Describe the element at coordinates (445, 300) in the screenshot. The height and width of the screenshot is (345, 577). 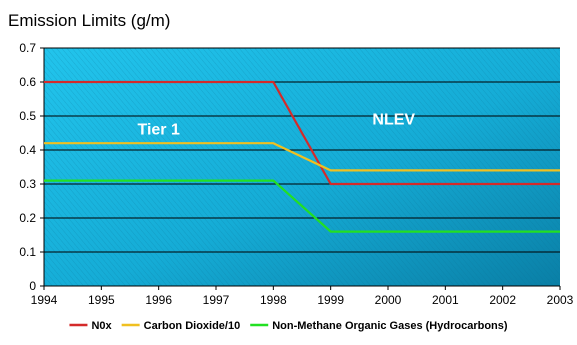
I see `x-tick-label-7: 2001` at that location.